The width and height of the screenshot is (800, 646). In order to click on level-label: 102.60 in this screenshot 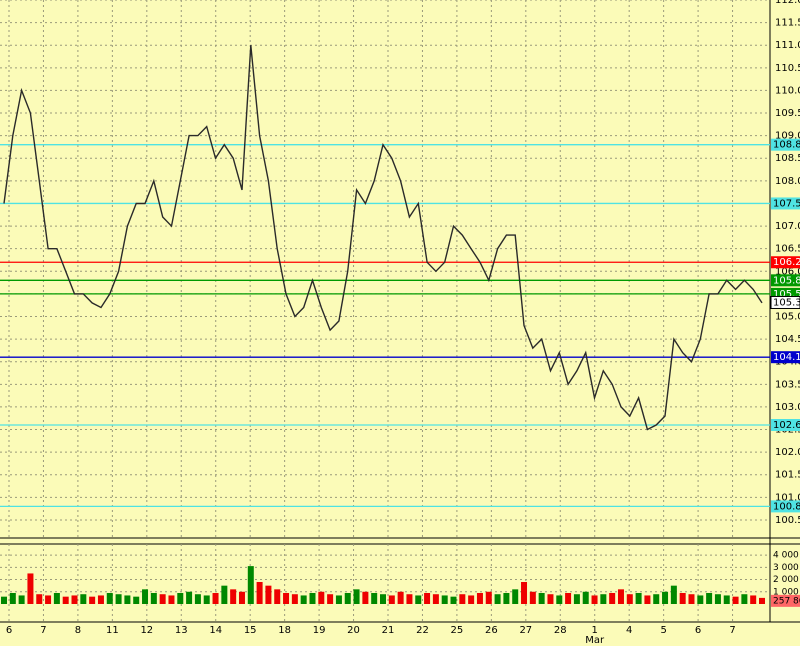, I will do `click(786, 425)`.